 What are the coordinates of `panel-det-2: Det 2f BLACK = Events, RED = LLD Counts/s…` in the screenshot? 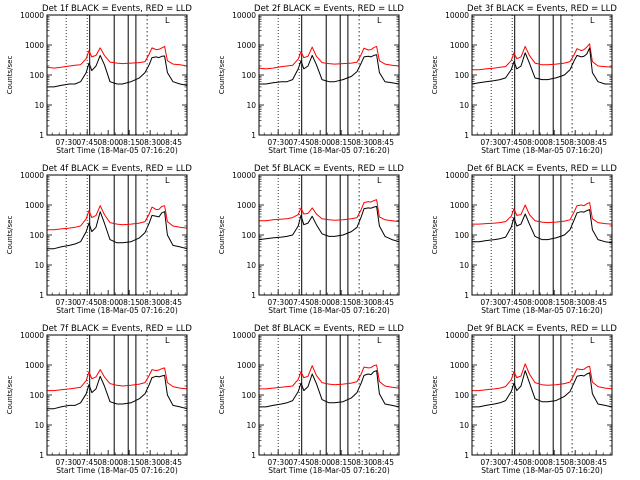 It's located at (311, 79).